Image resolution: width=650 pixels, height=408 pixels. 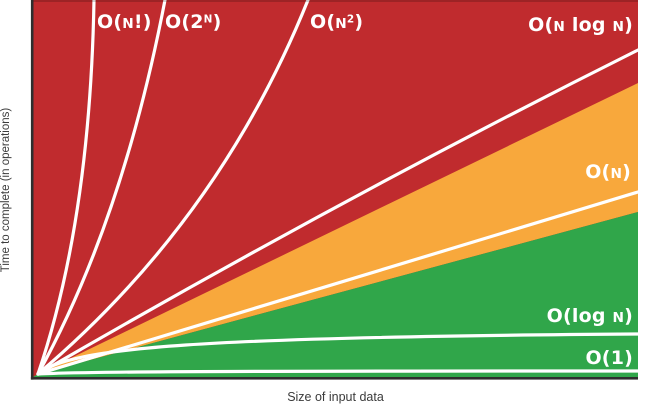 What do you see at coordinates (32, 190) in the screenshot?
I see `y-axis-line` at bounding box center [32, 190].